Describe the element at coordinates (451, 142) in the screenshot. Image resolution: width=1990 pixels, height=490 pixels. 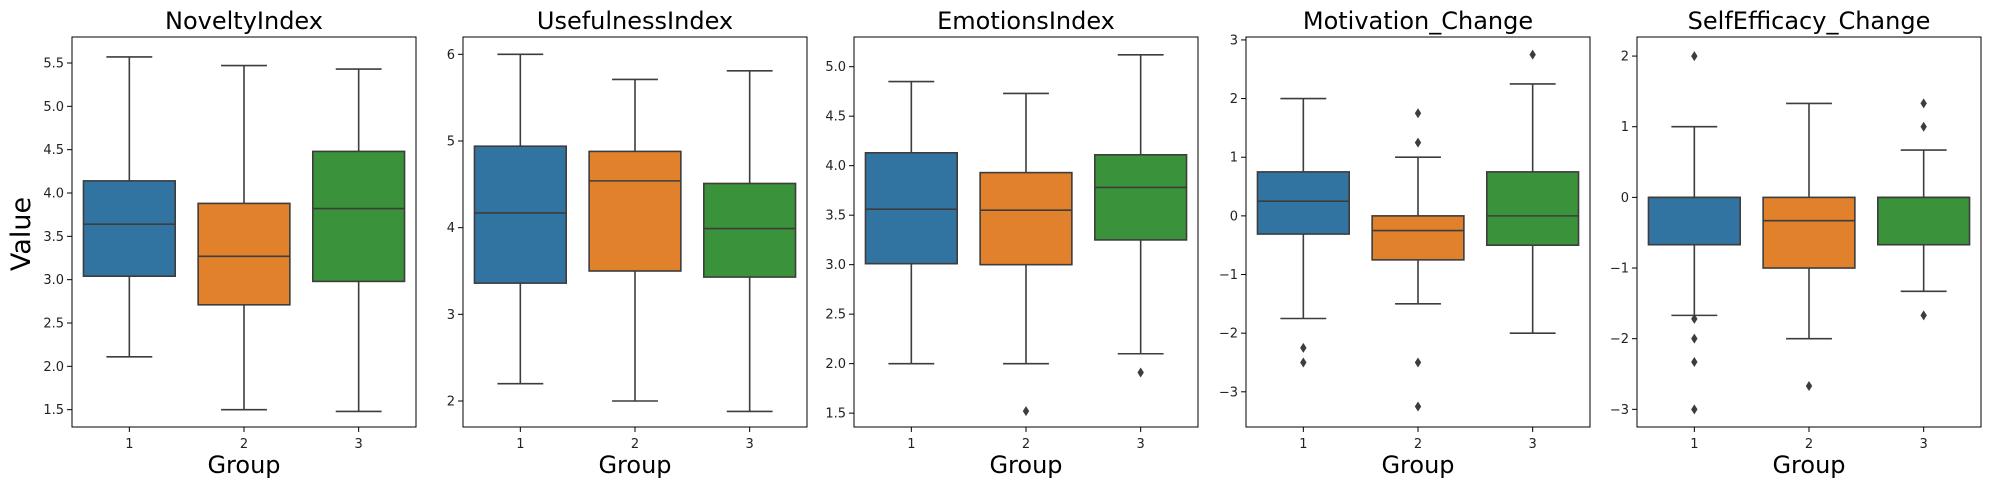
I see `y-tick-label: 5` at that location.